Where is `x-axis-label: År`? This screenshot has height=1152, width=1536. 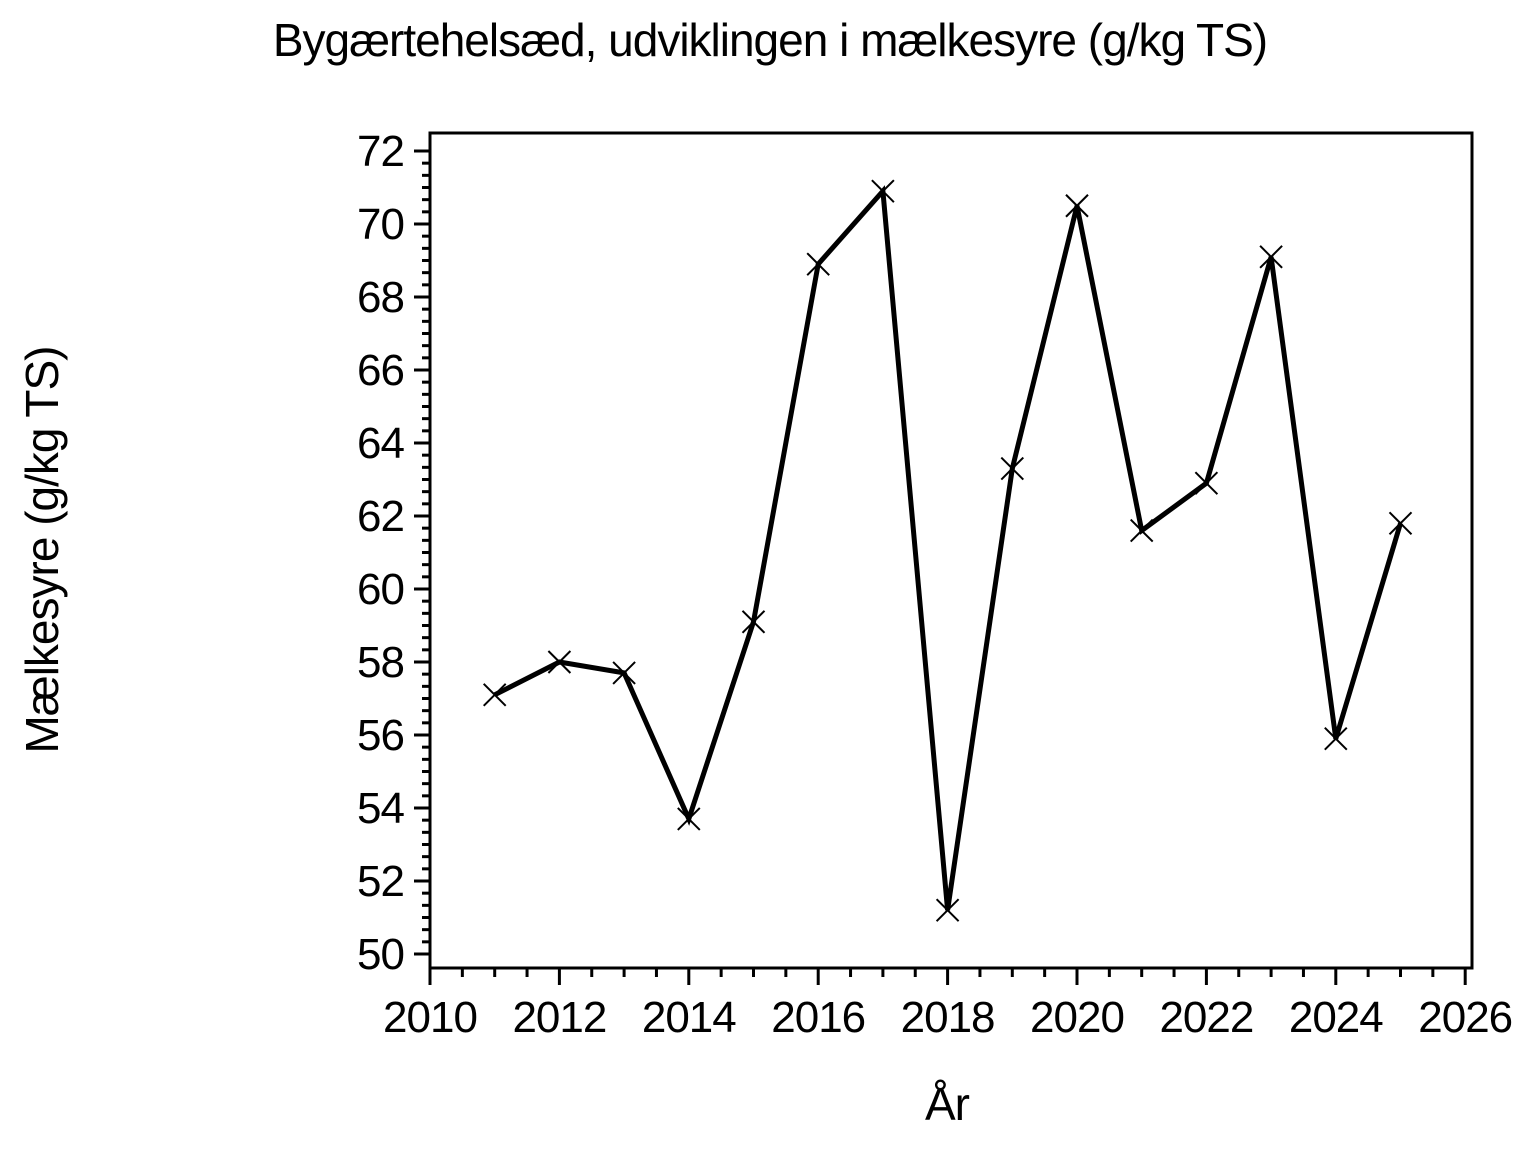
x-axis-label: År is located at coordinates (947, 1104).